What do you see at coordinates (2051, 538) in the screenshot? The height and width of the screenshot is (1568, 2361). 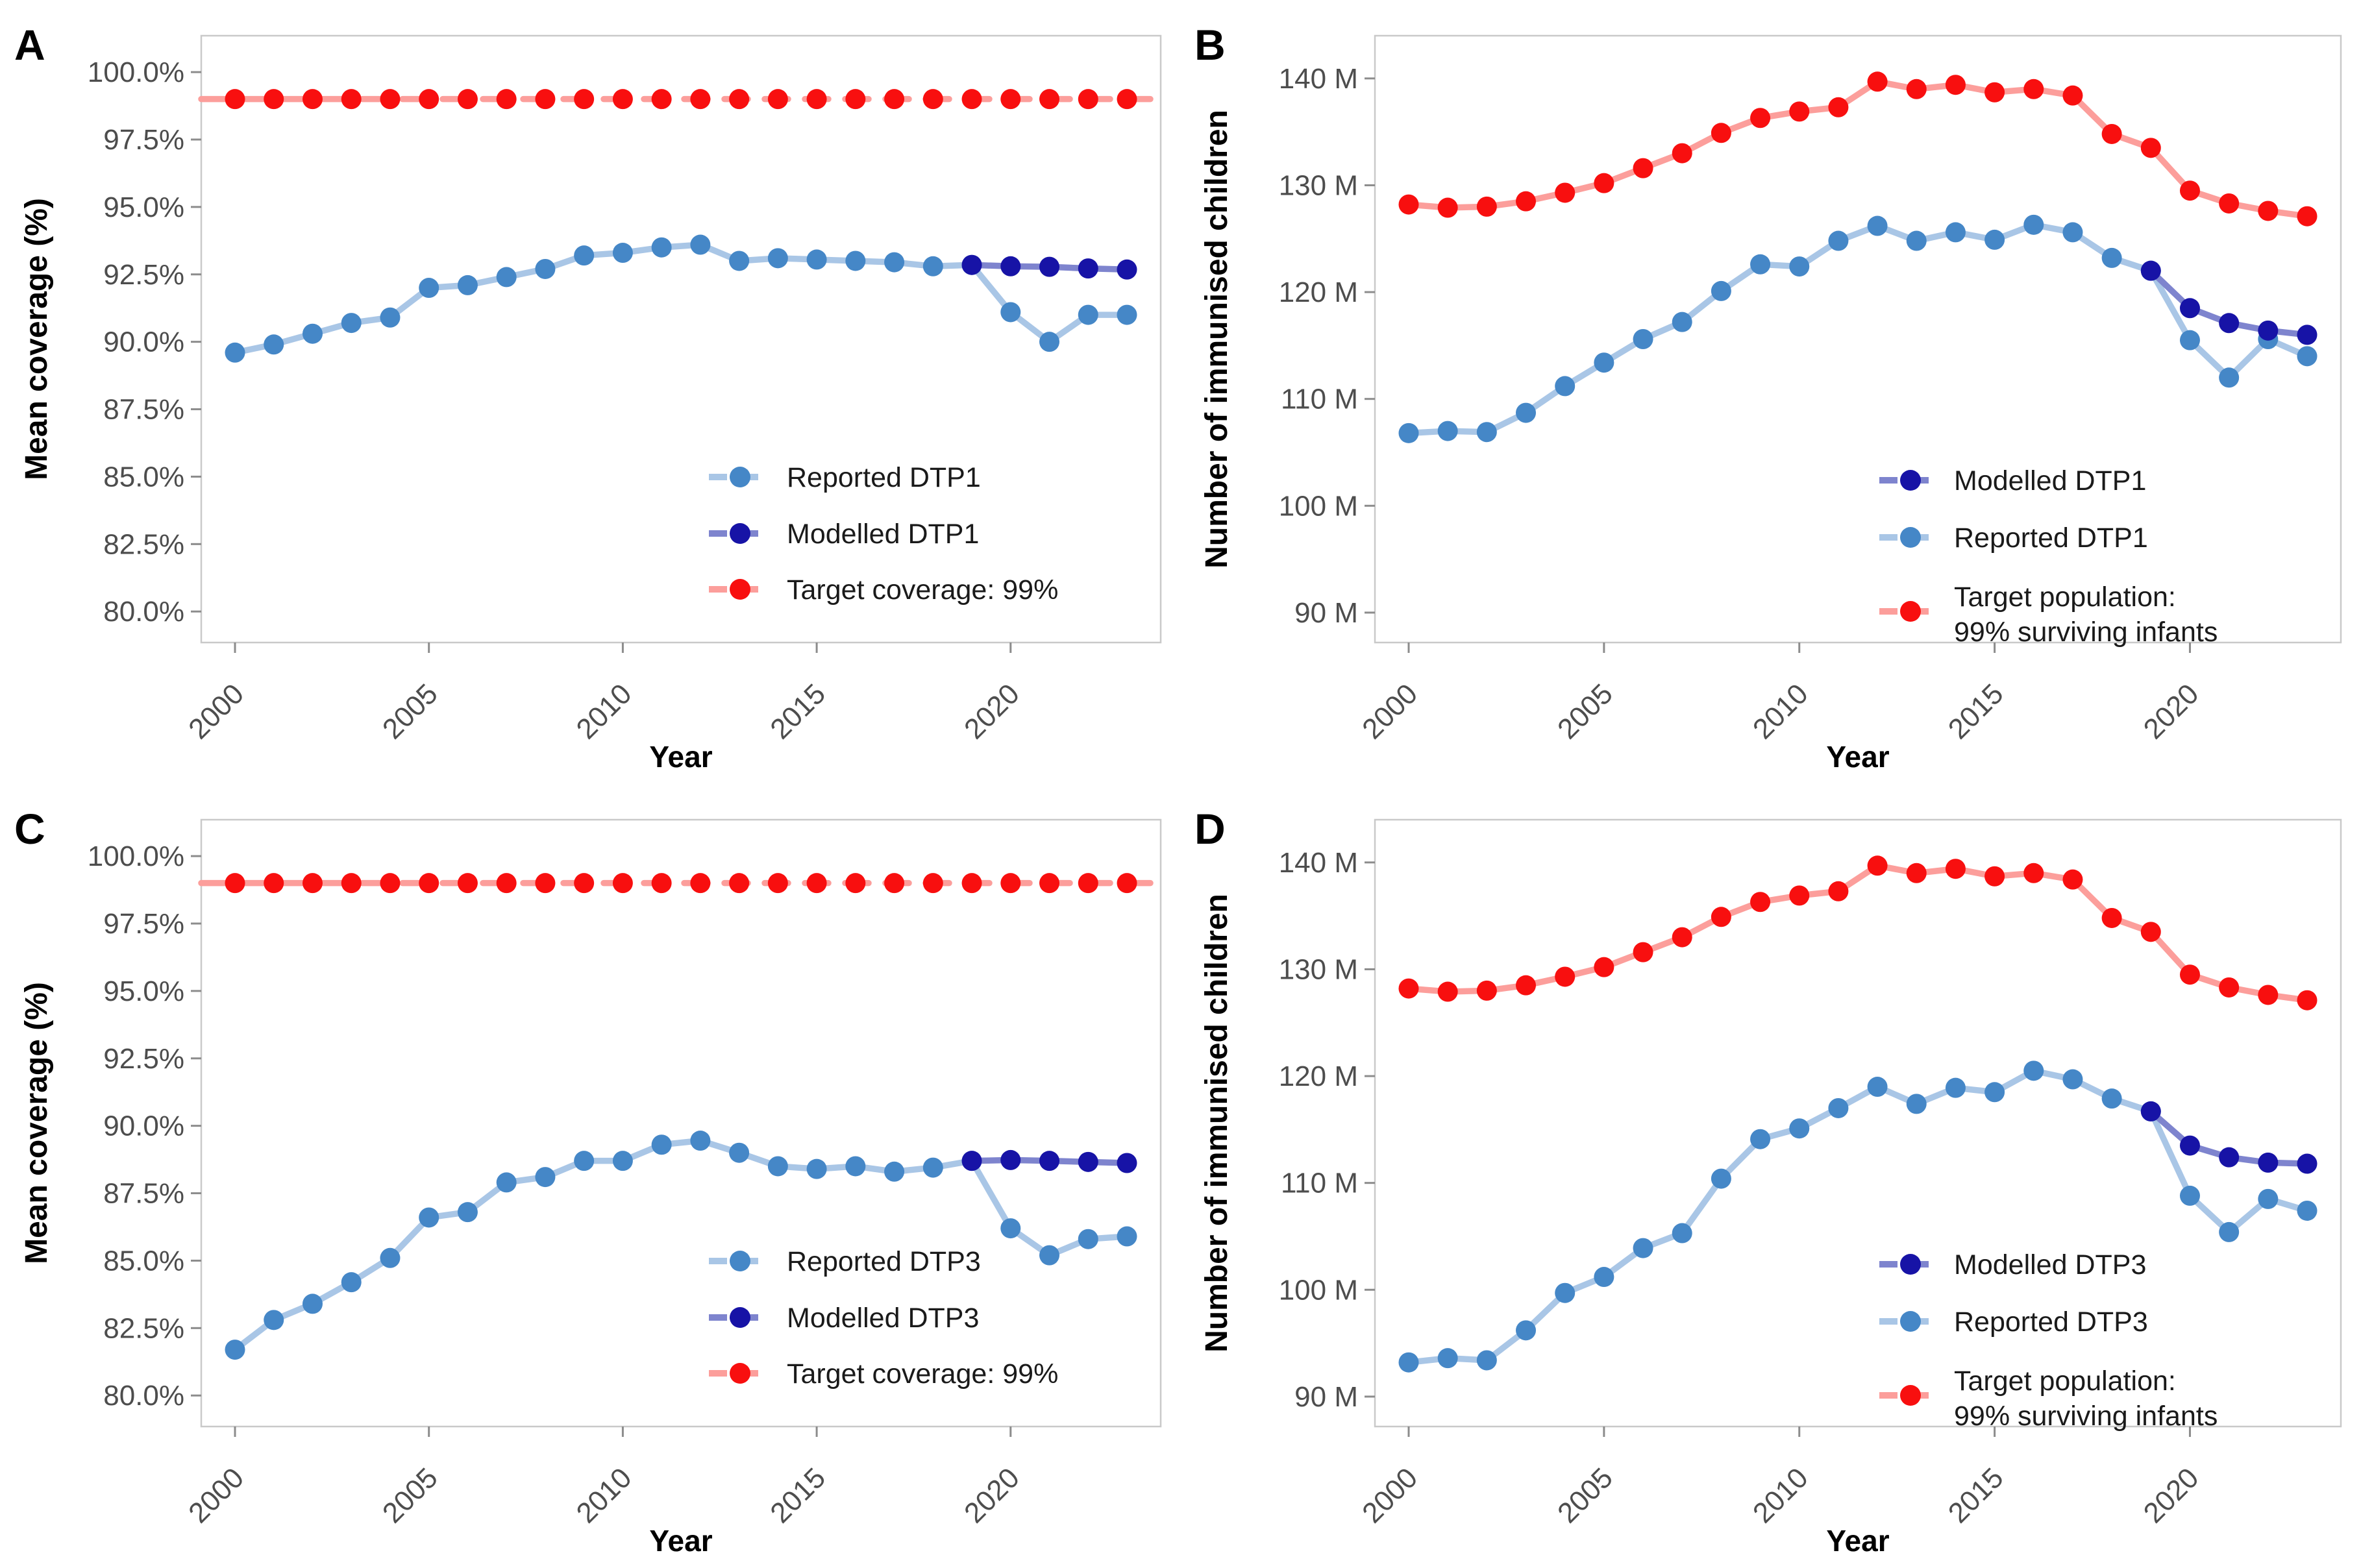 I see `svg-text: Reported DTP1` at bounding box center [2051, 538].